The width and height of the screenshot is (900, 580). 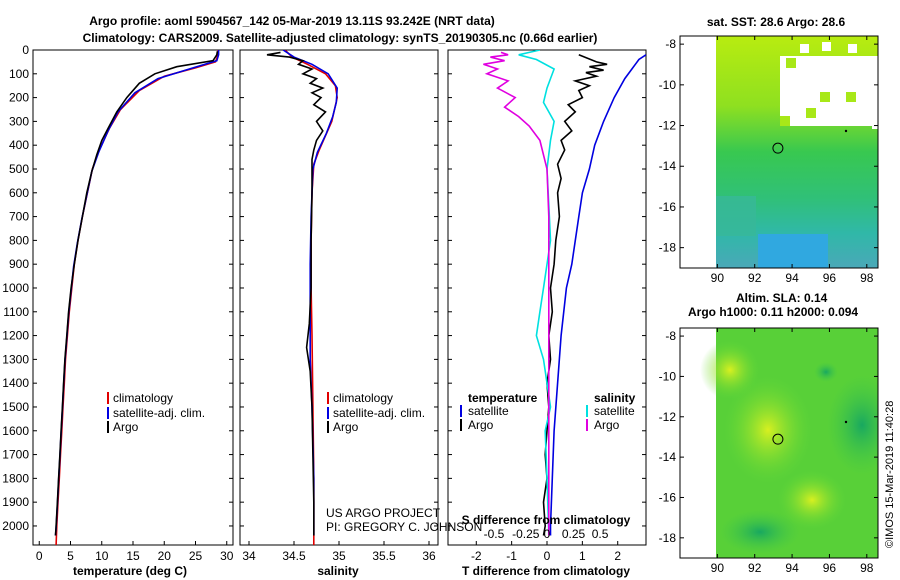 I want to click on sst-map-xtick-label: 94, so click(x=792, y=278).